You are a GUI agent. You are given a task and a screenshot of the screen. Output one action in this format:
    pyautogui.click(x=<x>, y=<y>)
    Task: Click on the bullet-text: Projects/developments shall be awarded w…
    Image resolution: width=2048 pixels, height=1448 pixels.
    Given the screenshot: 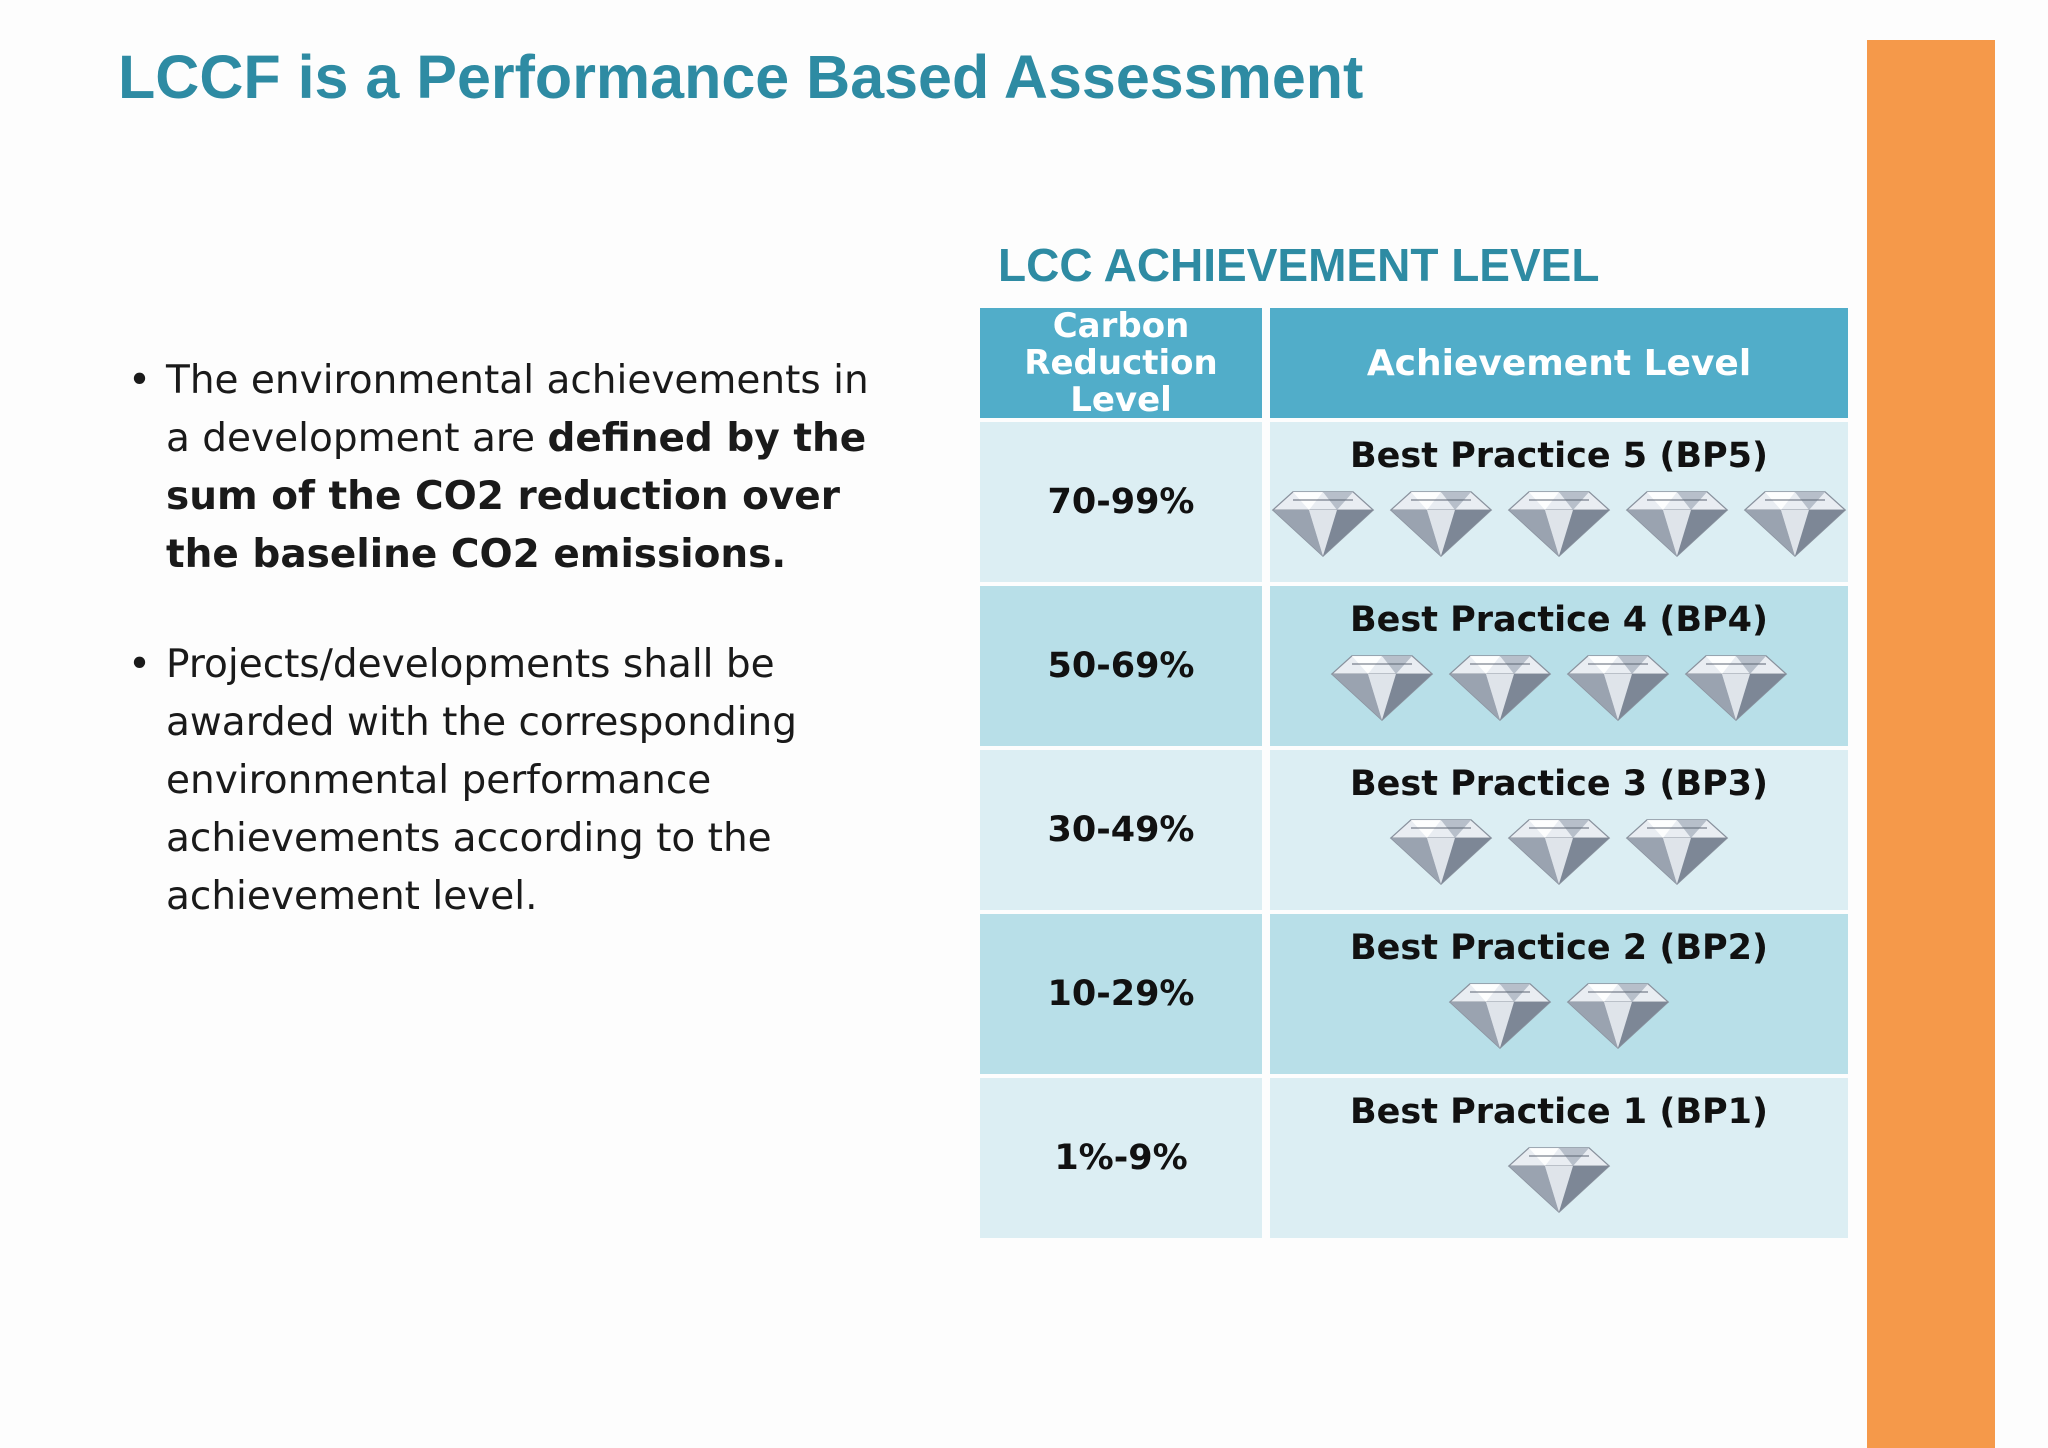 What is the action you would take?
    pyautogui.click(x=482, y=780)
    